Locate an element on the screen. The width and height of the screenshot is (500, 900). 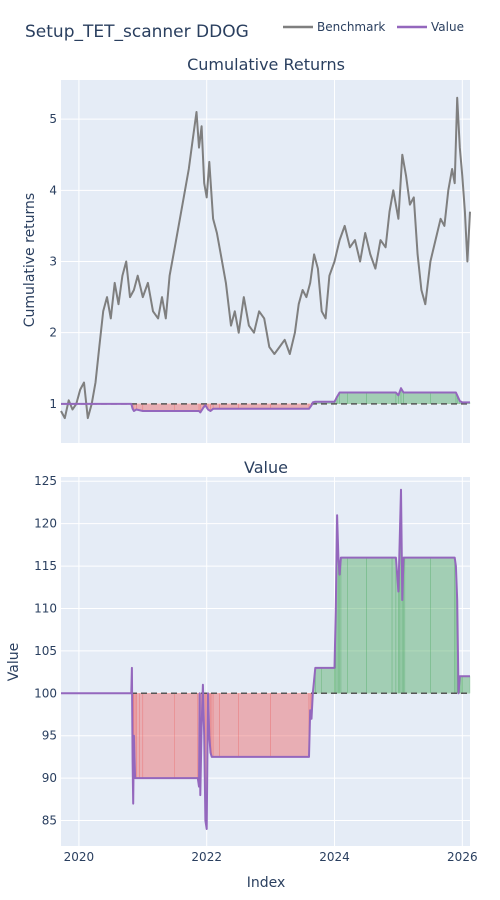
legend-label-value: Value is located at coordinates (447, 27).